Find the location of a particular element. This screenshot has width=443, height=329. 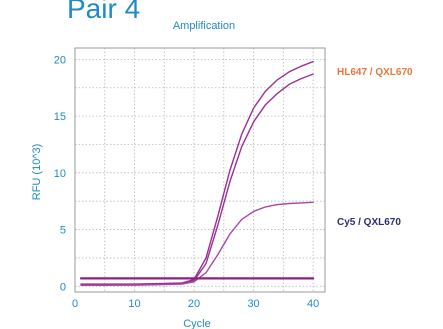

y-tick-label: 10 is located at coordinates (60, 174).